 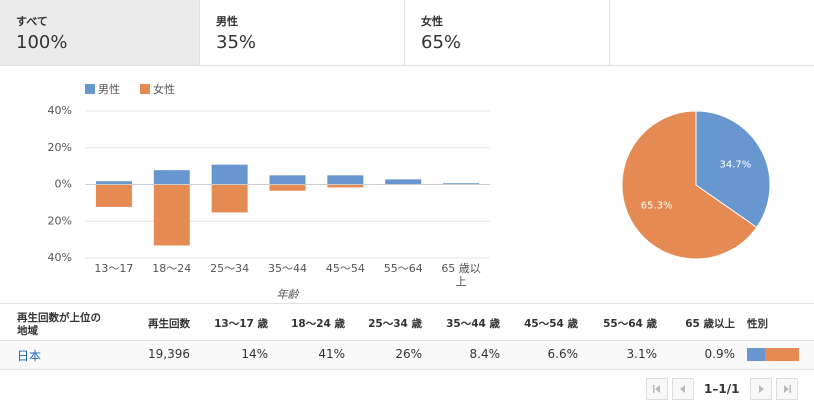 I want to click on table-header: 45～54 歳, so click(x=551, y=324).